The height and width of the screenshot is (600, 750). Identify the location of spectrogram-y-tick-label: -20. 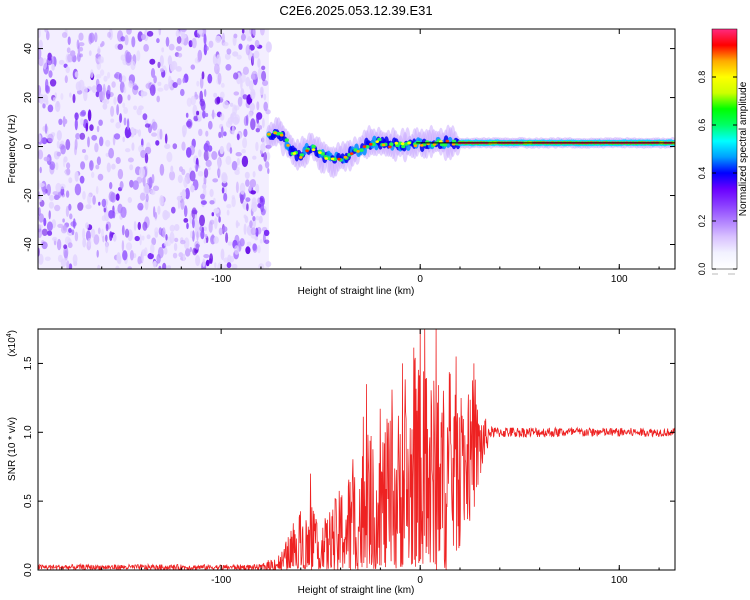
(28, 195).